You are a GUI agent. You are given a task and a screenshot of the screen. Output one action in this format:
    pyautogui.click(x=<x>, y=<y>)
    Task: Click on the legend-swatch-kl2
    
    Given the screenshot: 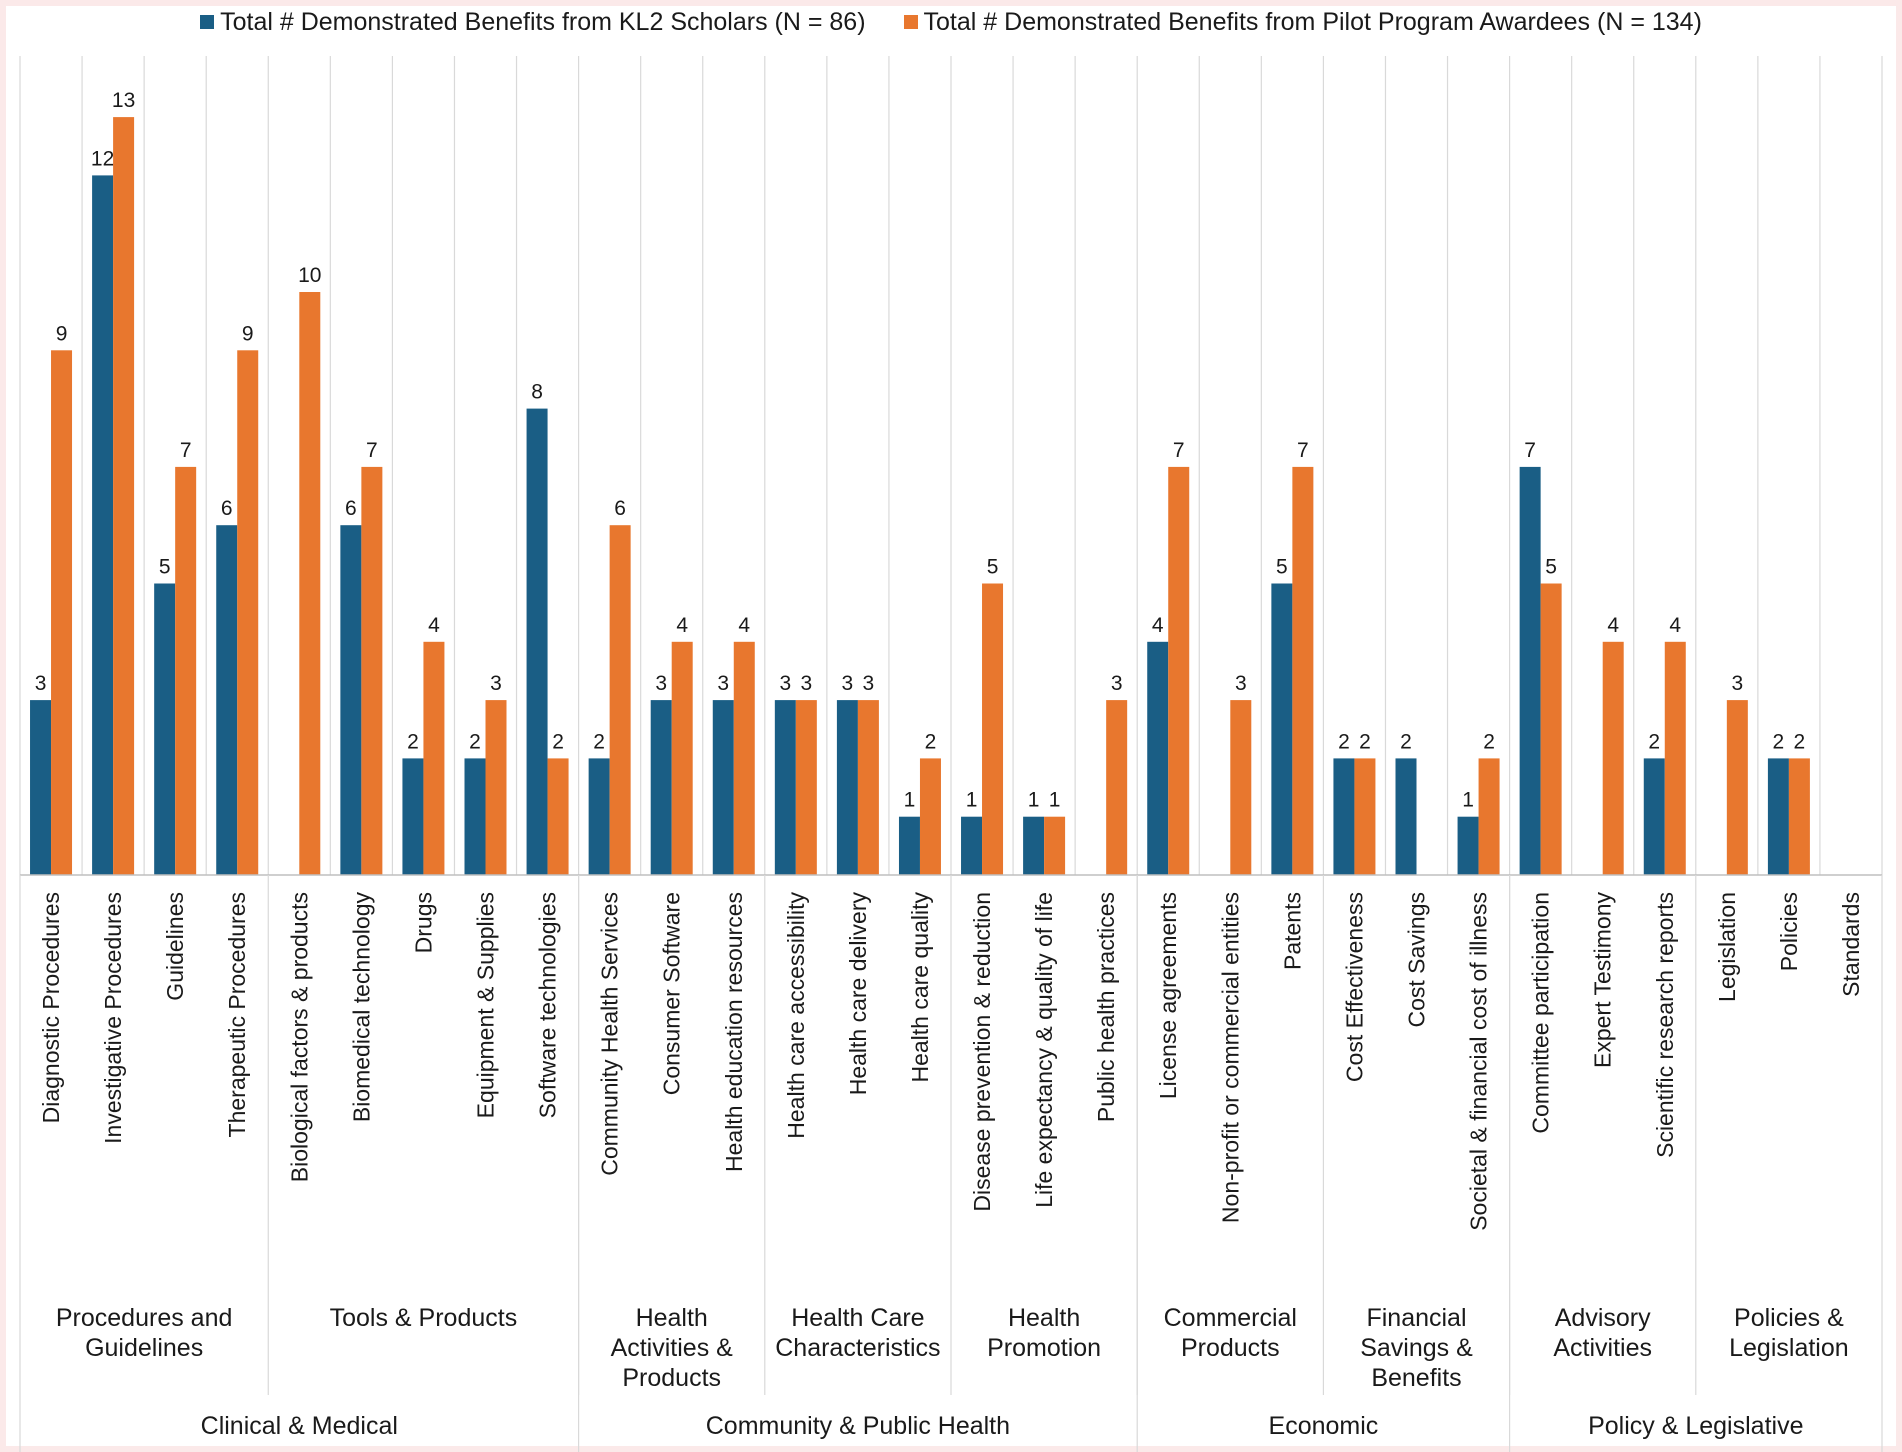 What is the action you would take?
    pyautogui.click(x=207, y=22)
    